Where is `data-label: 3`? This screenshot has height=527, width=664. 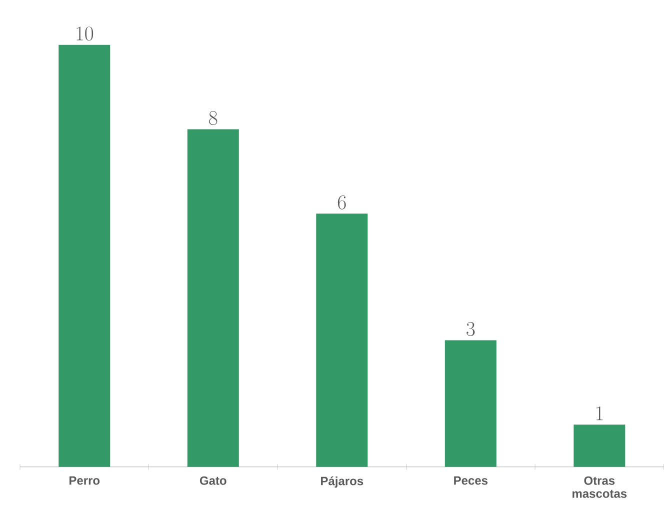 data-label: 3 is located at coordinates (470, 329).